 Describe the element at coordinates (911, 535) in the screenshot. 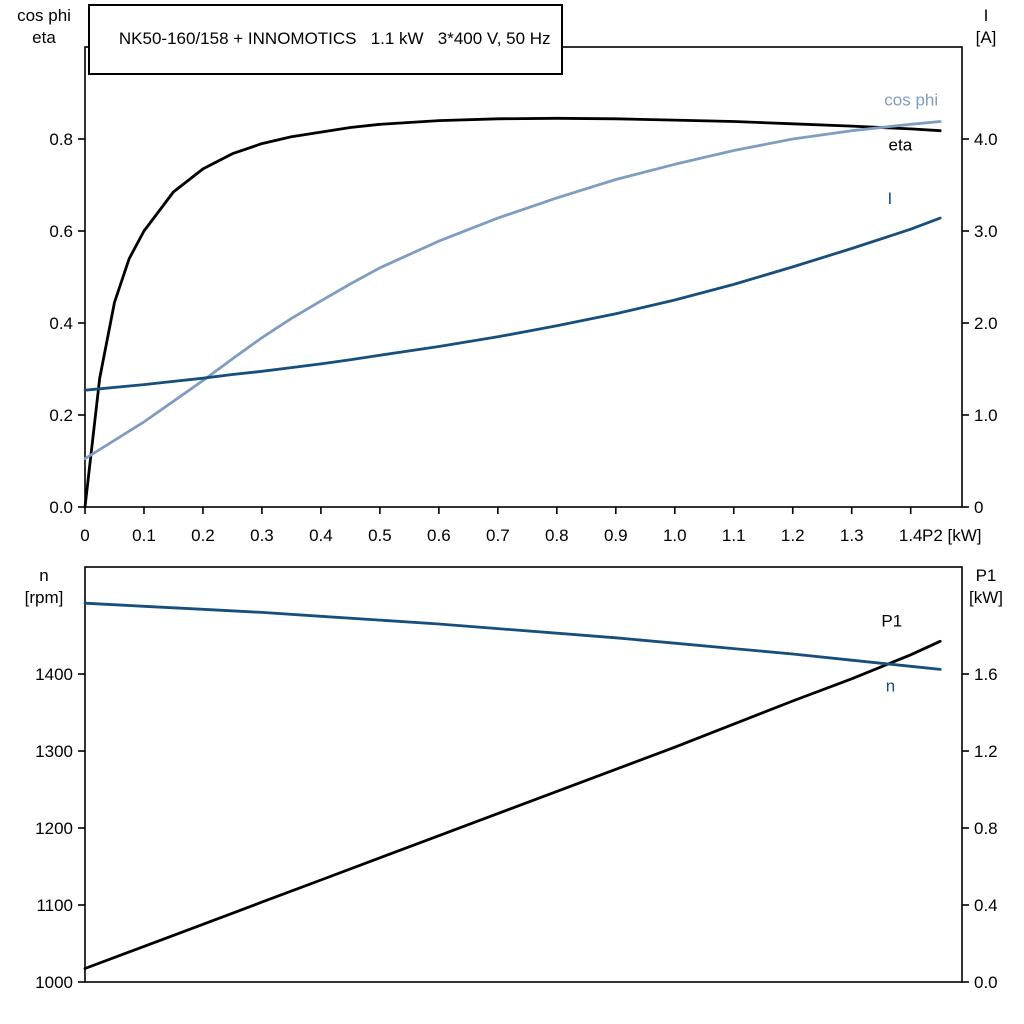

I see `x-tick-label: 1.4` at that location.